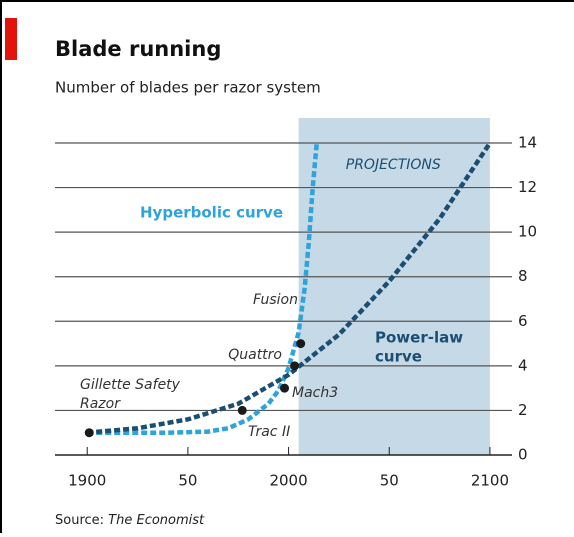 The image size is (574, 537). What do you see at coordinates (490, 481) in the screenshot?
I see `x-tick-label: 2100` at bounding box center [490, 481].